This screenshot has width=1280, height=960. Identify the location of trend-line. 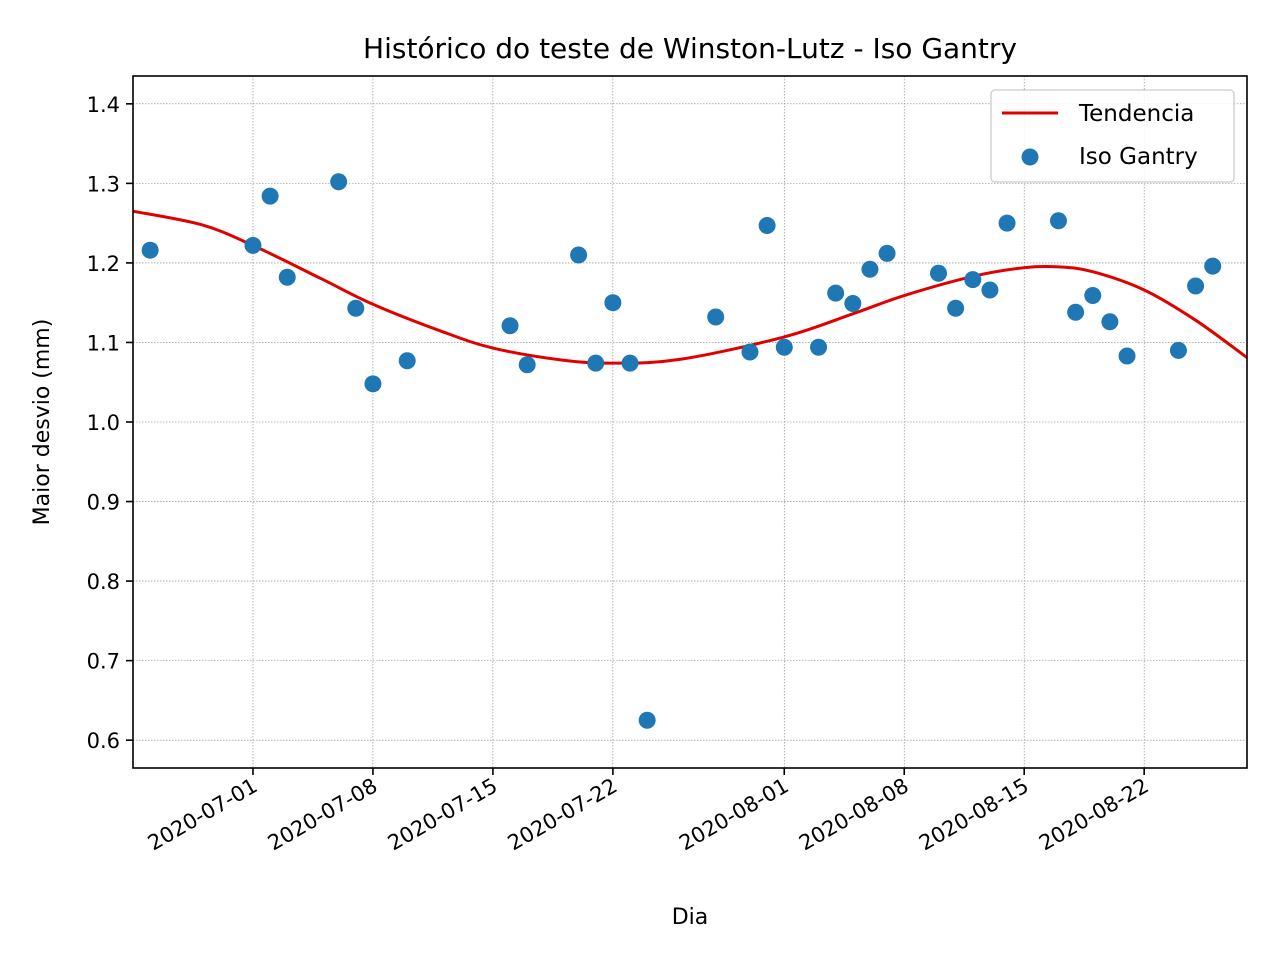
(690, 287).